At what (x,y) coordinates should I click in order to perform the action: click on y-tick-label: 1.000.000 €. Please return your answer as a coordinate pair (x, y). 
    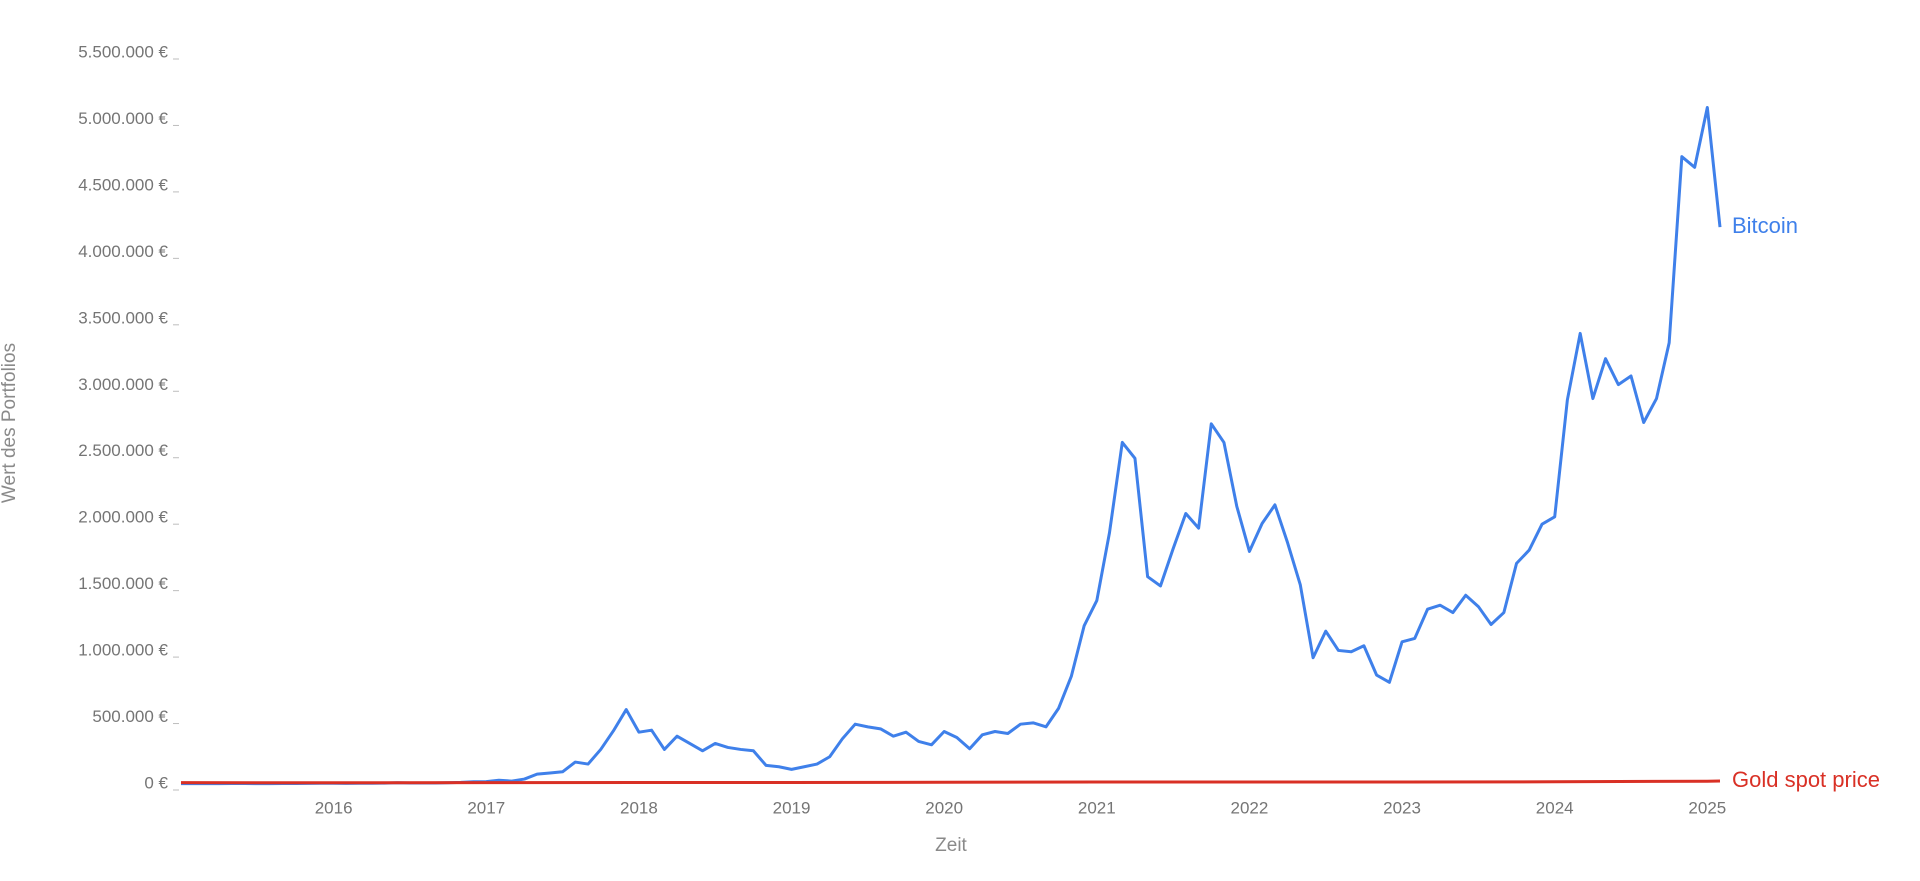
    Looking at the image, I should click on (123, 650).